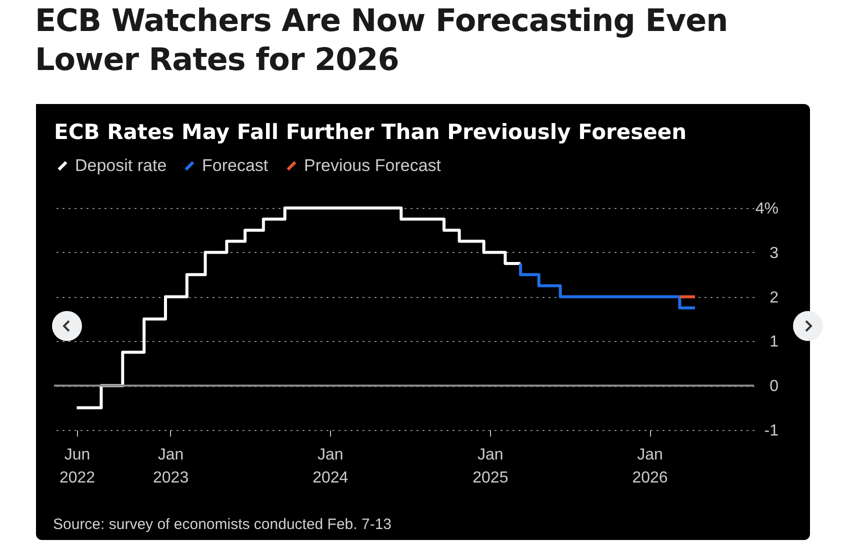  Describe the element at coordinates (650, 466) in the screenshot. I see `x-tick-label: Jan 2026` at that location.